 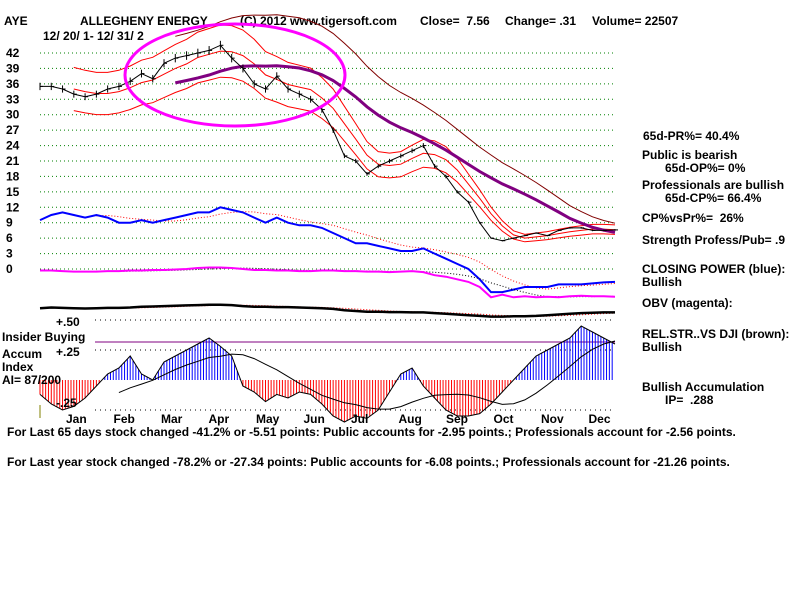 I want to click on y-tick-label: 39, so click(x=13, y=68).